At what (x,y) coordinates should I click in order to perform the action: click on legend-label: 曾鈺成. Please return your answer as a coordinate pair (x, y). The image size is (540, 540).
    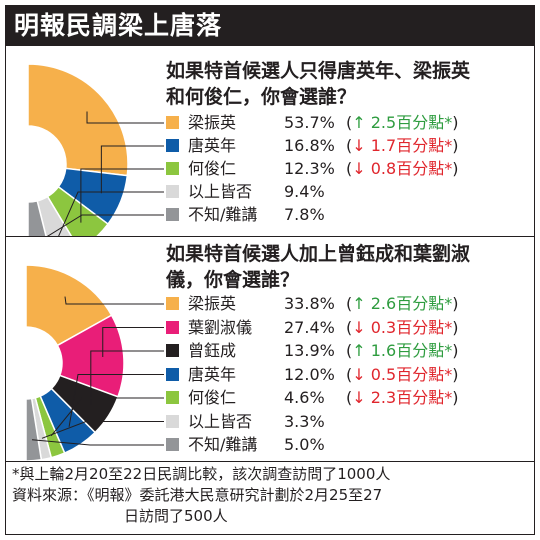
    Looking at the image, I should click on (212, 350).